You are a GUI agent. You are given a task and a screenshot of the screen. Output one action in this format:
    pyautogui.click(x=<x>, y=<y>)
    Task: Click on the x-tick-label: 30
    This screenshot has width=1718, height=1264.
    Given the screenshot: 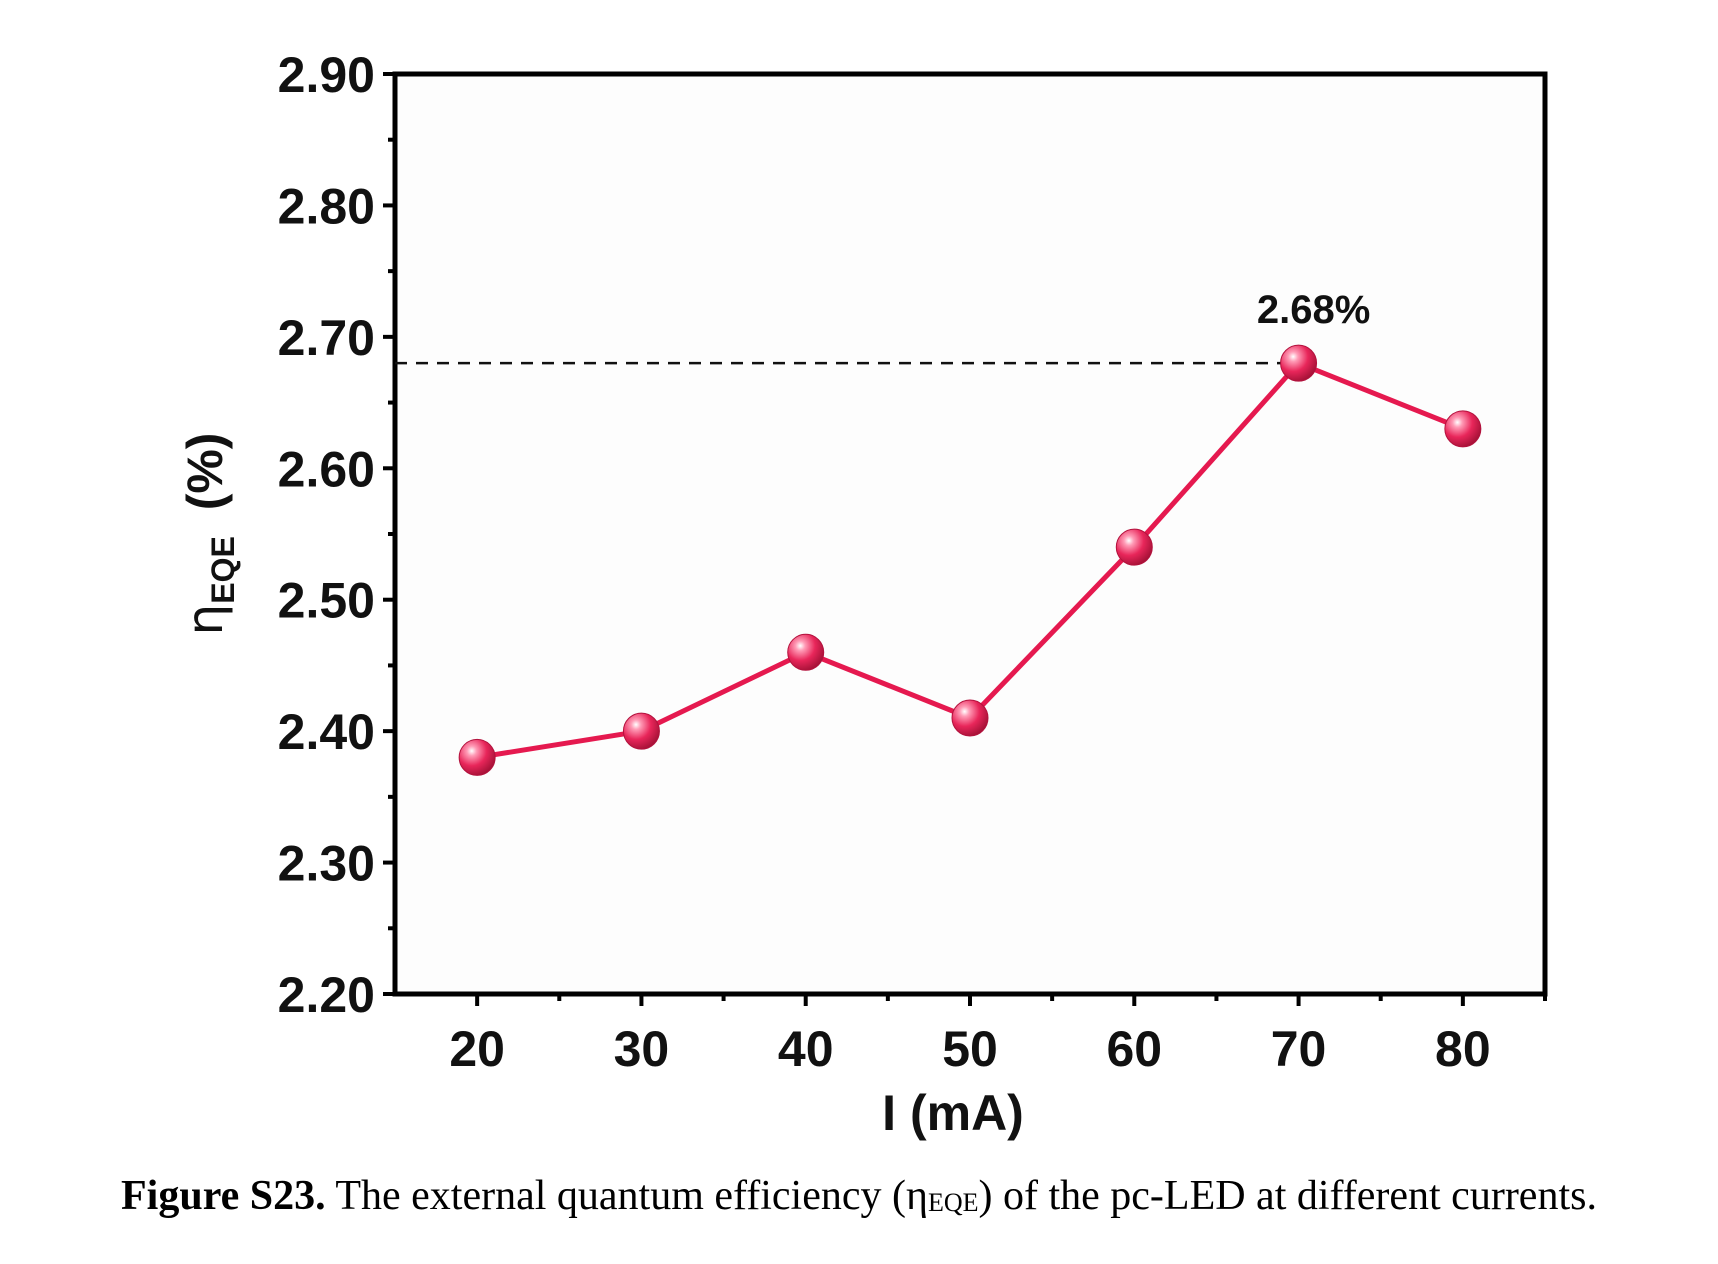 What is the action you would take?
    pyautogui.click(x=642, y=1049)
    